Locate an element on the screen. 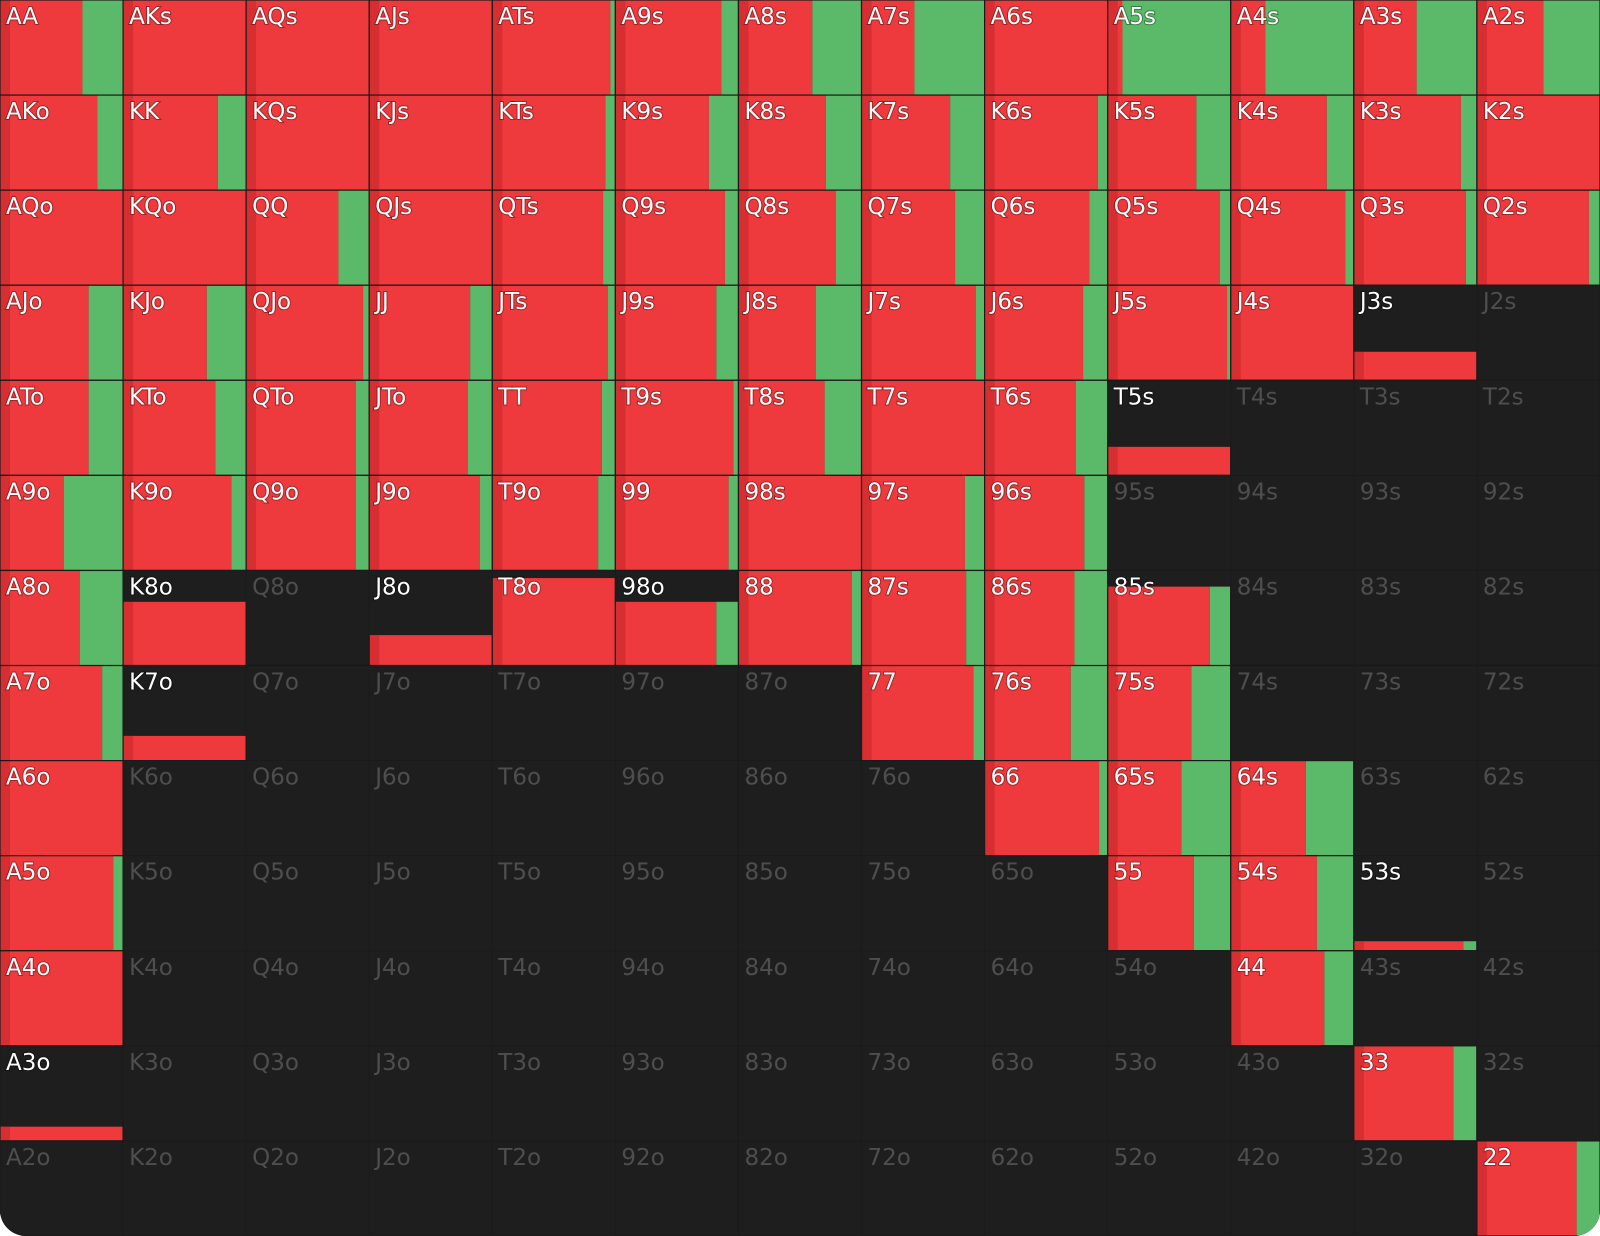  hand-cell: 74s is located at coordinates (1292, 713).